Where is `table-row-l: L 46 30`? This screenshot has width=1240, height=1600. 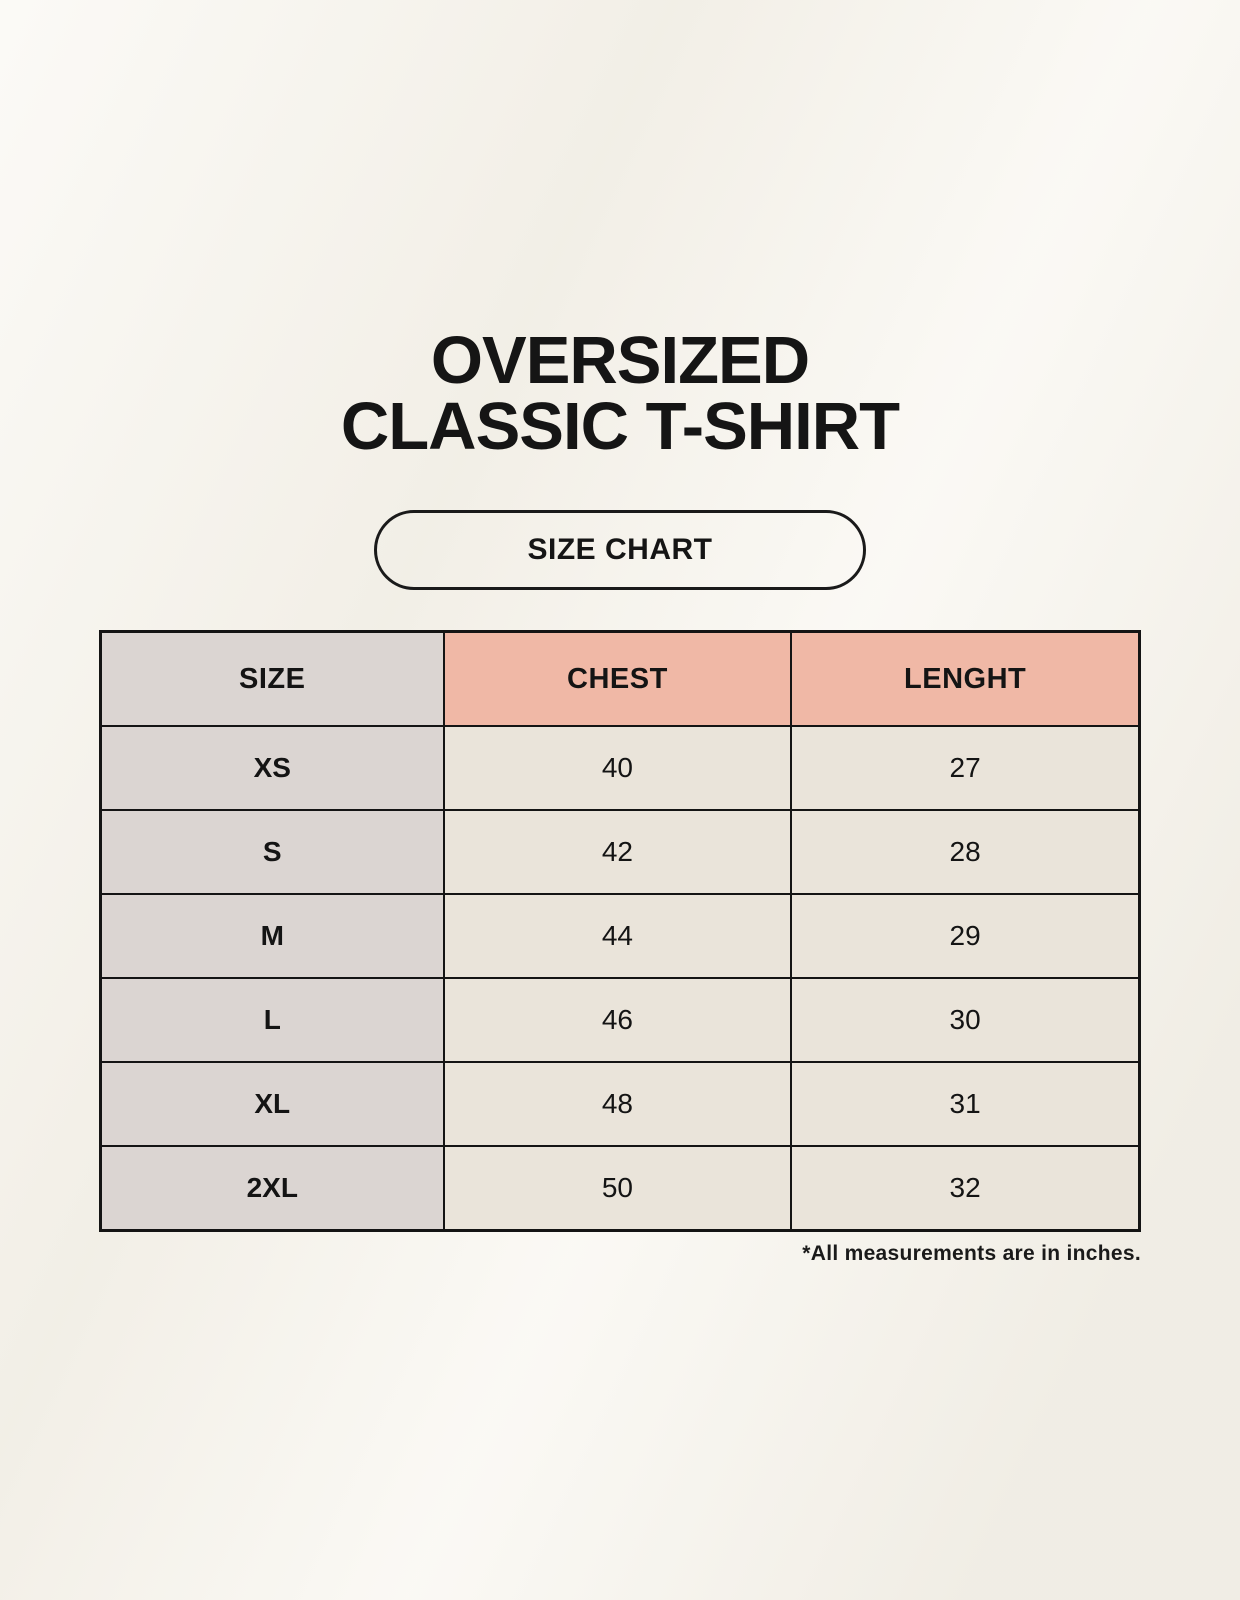 table-row-l: L 46 30 is located at coordinates (620, 1020).